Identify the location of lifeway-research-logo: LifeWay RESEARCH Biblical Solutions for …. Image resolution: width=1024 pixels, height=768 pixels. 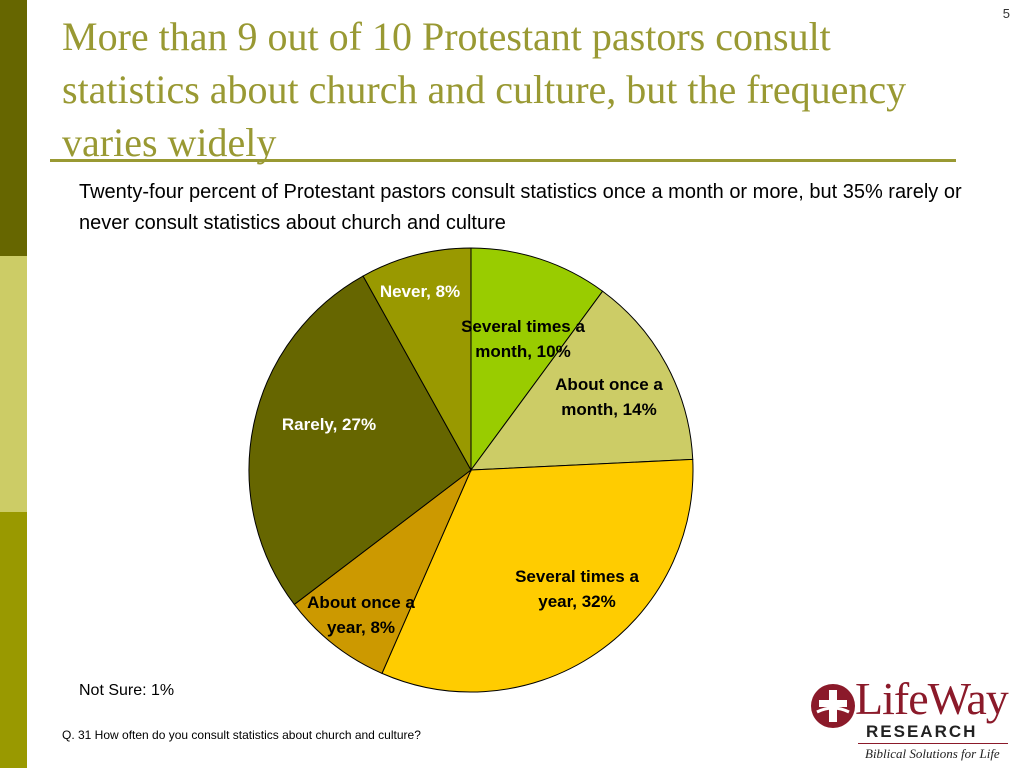
(910, 719).